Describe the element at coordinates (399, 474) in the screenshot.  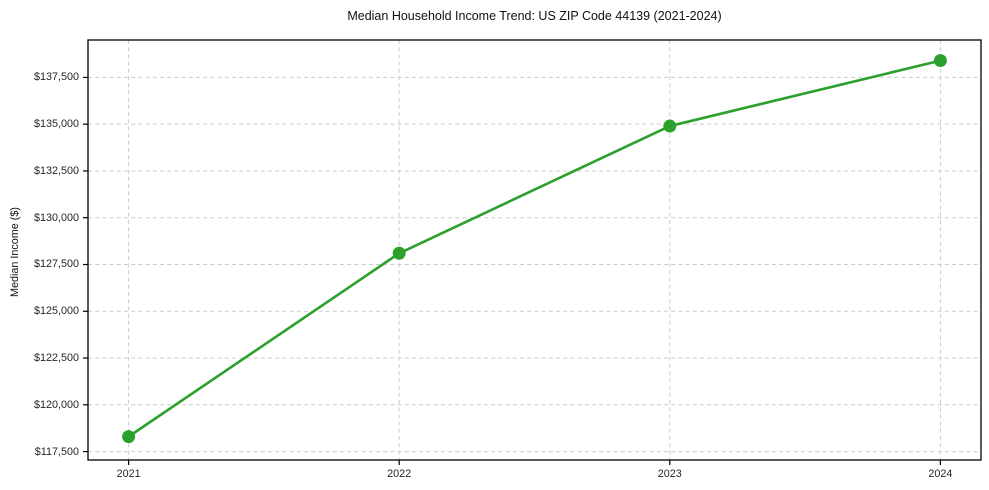
I see `x-tick-label: 2022` at that location.